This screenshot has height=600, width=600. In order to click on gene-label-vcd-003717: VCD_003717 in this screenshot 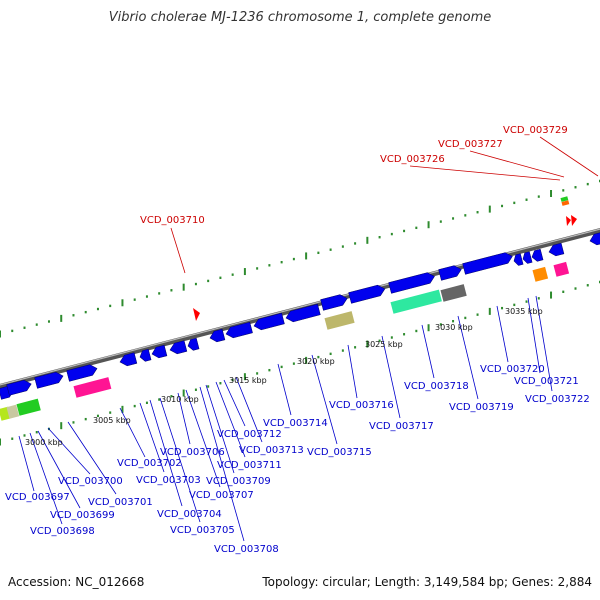, I will do `click(401, 426)`.